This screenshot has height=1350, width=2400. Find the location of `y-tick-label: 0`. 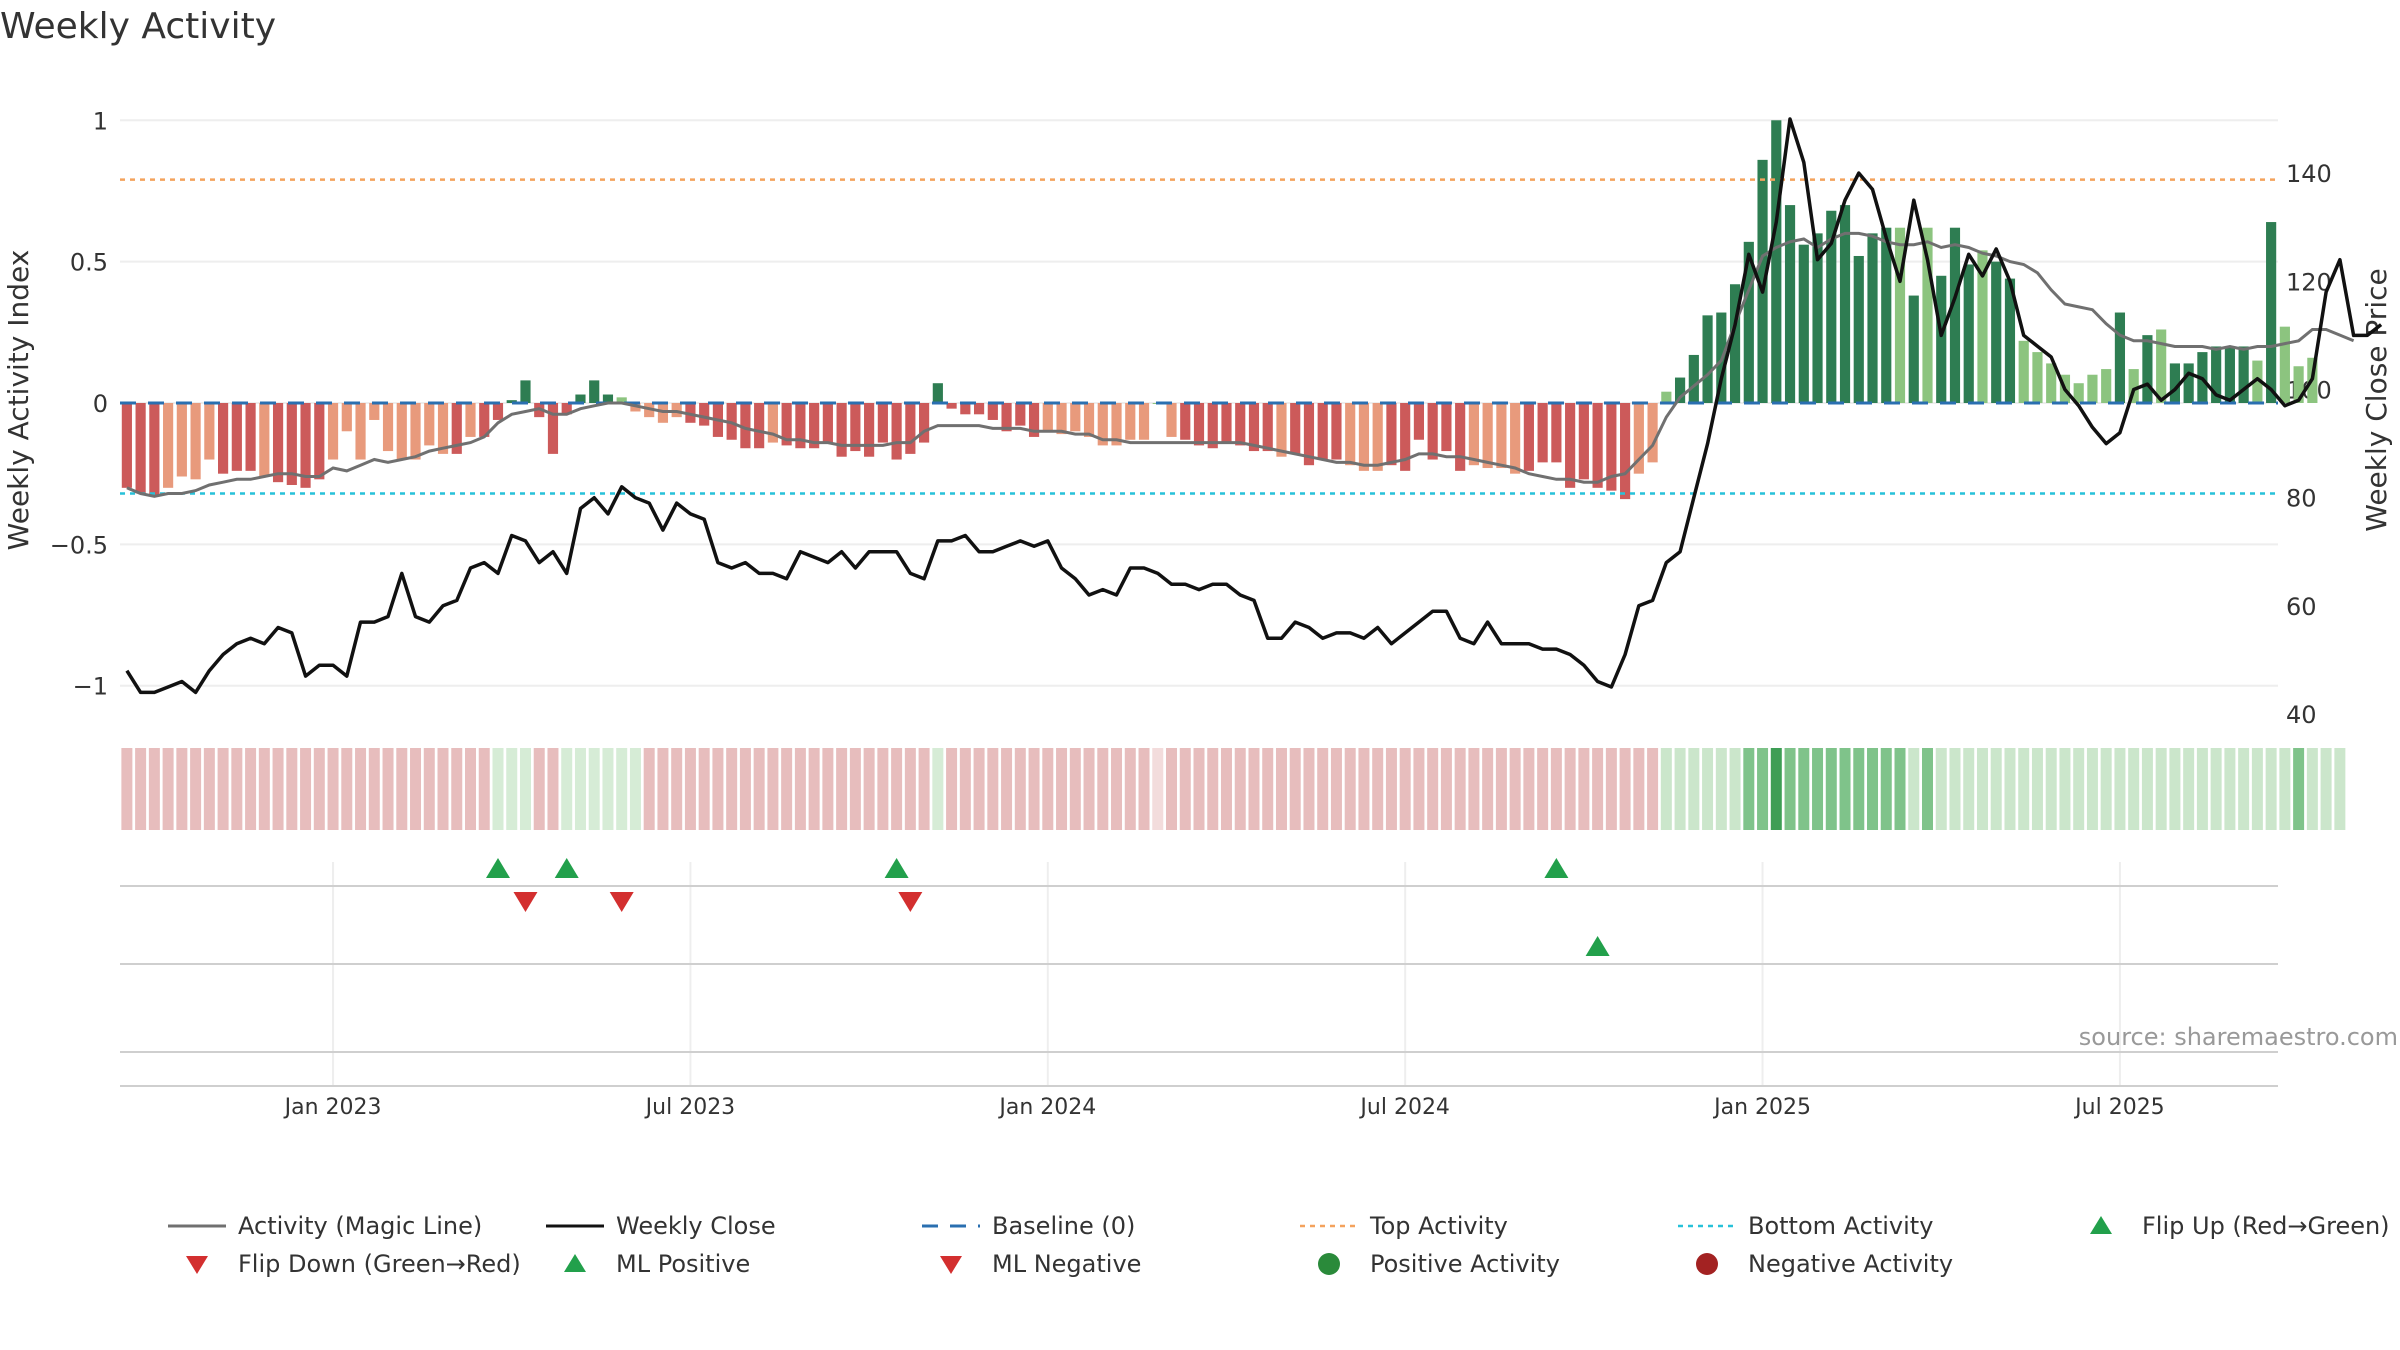

y-tick-label: 0 is located at coordinates (100, 404).